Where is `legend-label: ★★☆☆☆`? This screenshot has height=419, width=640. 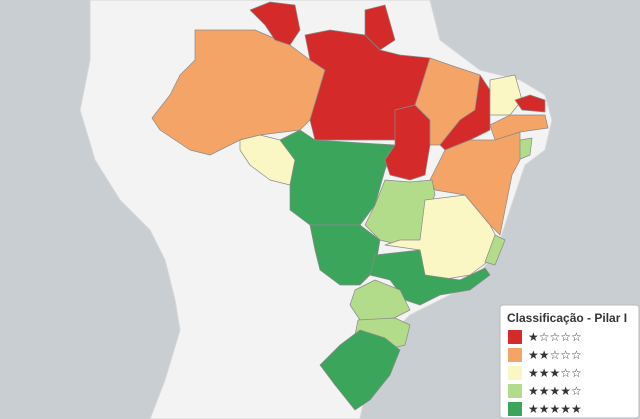 legend-label: ★★☆☆☆ is located at coordinates (555, 355).